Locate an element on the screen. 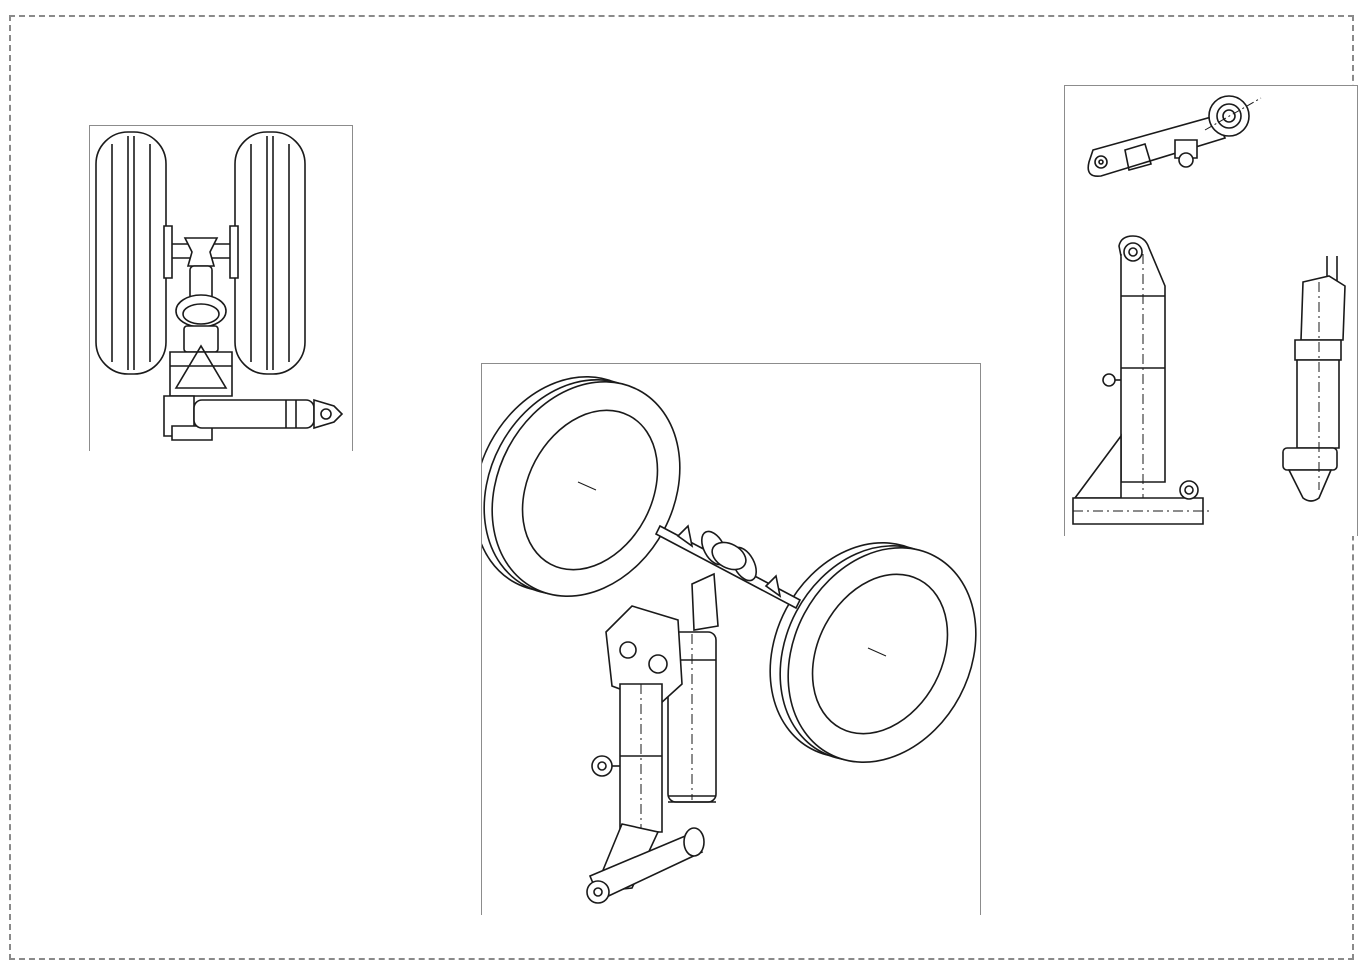 This screenshot has height=977, width=1372. left-wheel-iso is located at coordinates (599, 496).